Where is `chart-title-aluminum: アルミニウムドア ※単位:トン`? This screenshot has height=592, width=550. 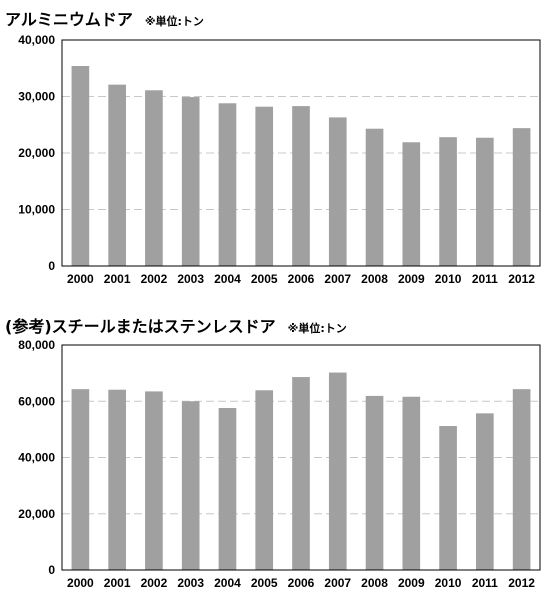 chart-title-aluminum: アルミニウムドア ※単位:トン is located at coordinates (104, 18).